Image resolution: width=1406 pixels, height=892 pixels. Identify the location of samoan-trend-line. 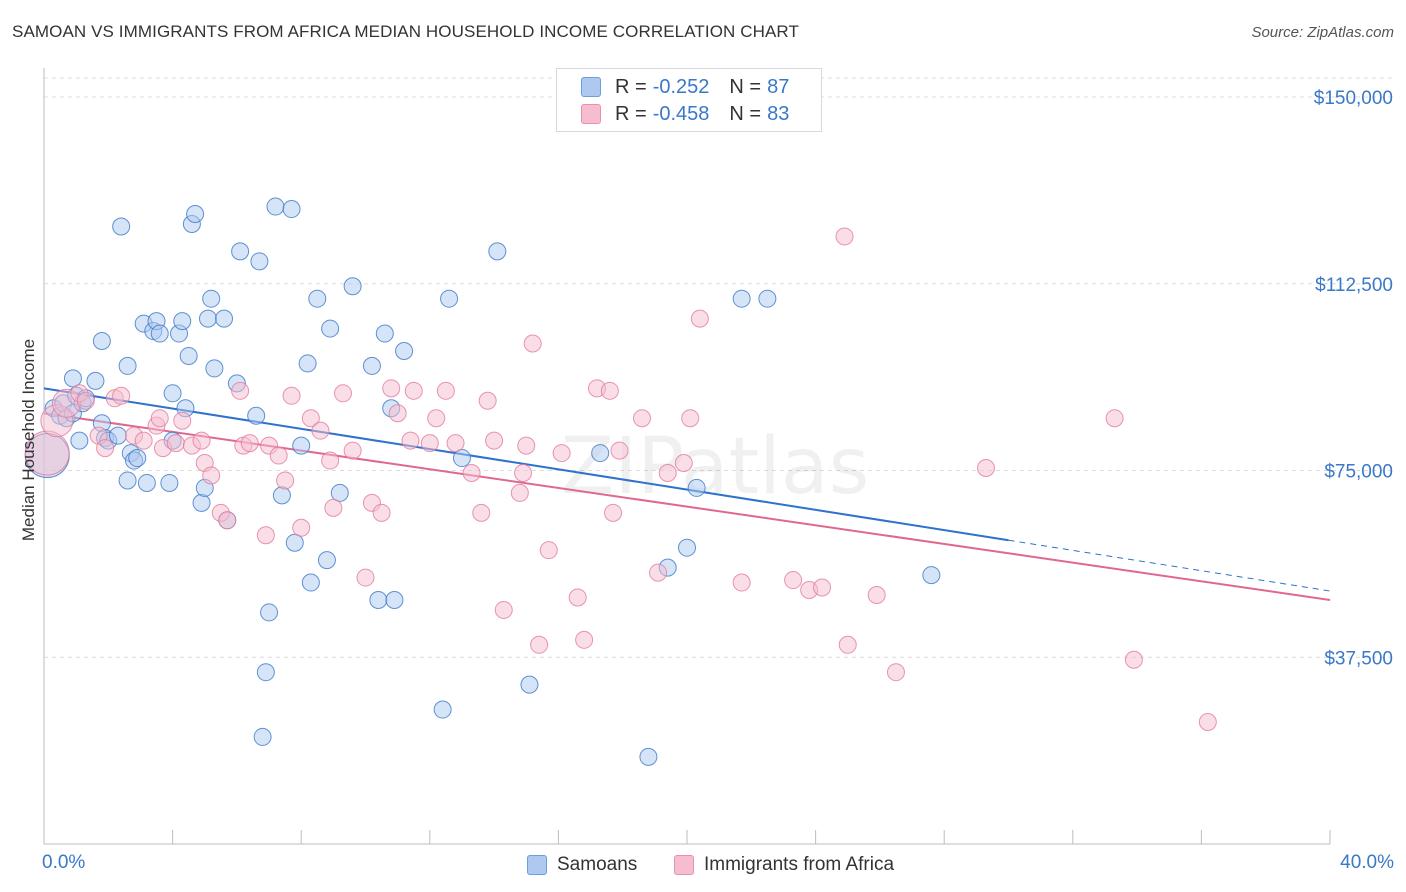
(526, 464).